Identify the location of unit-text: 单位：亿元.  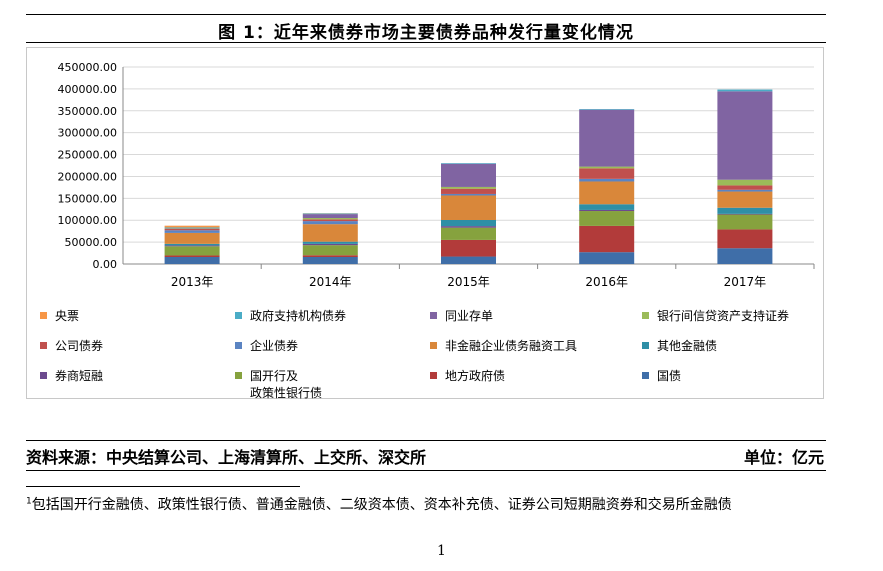
(783, 457).